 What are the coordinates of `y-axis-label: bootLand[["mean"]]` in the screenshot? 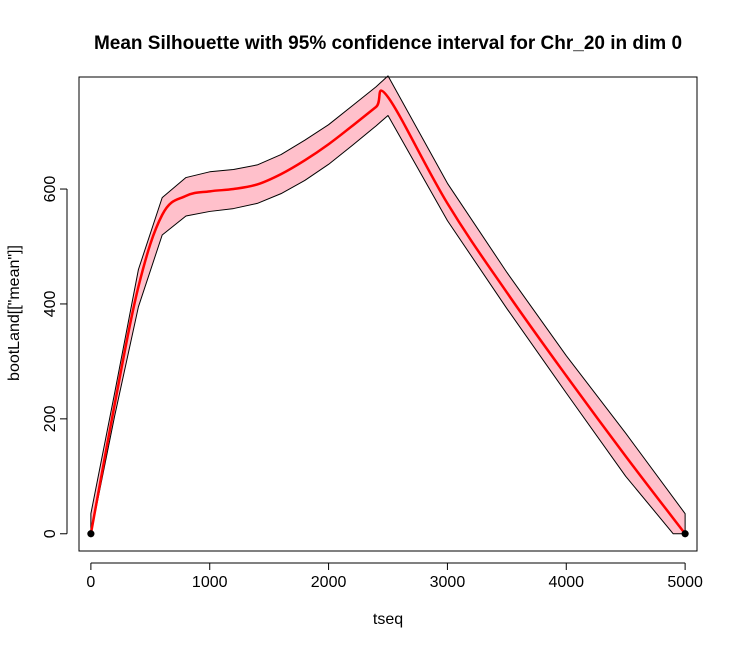 It's located at (14, 313).